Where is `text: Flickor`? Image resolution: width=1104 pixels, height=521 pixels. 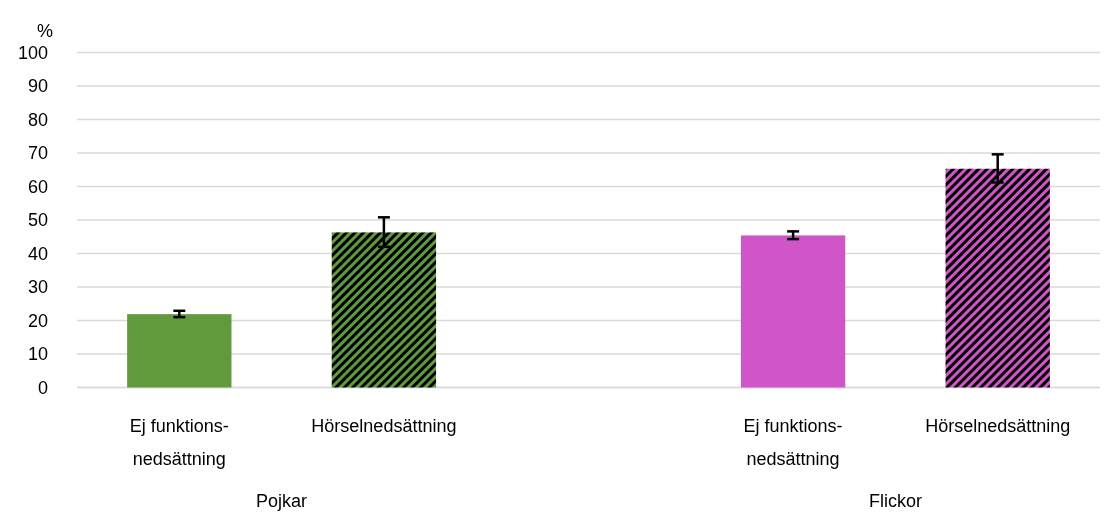
text: Flickor is located at coordinates (895, 501).